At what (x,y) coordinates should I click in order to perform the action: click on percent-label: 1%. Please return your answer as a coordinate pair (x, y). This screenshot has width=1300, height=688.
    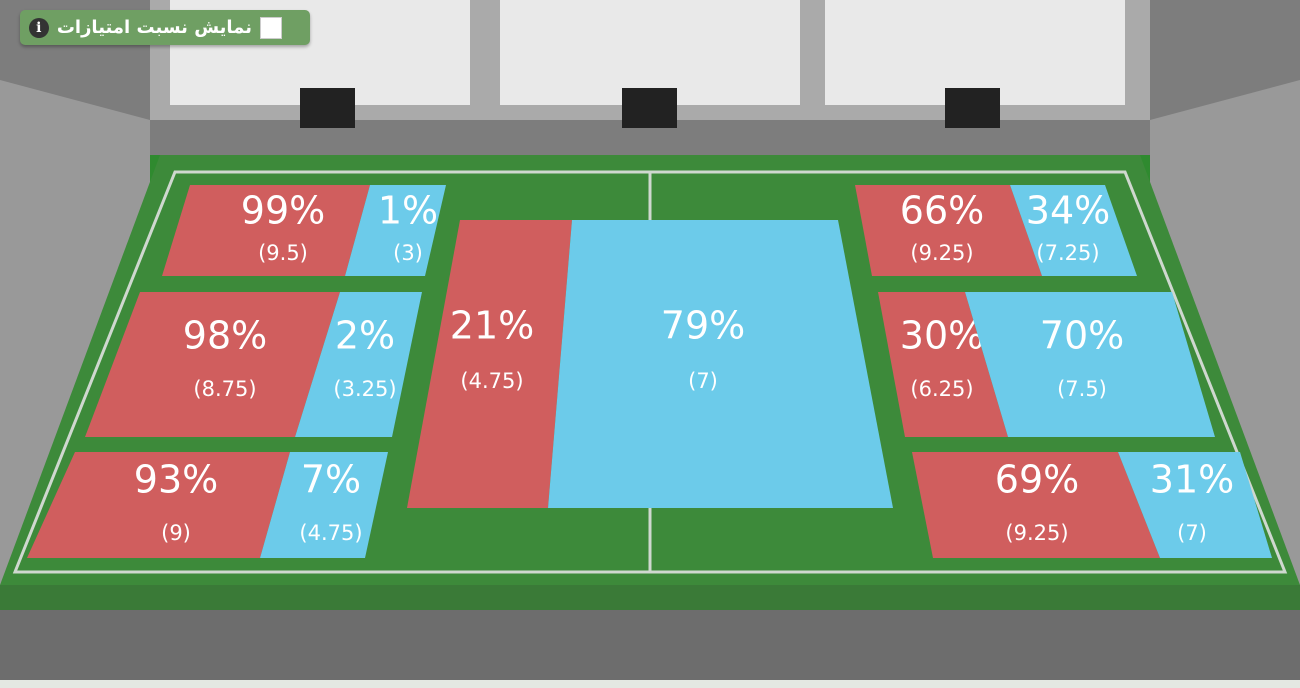
    Looking at the image, I should click on (408, 211).